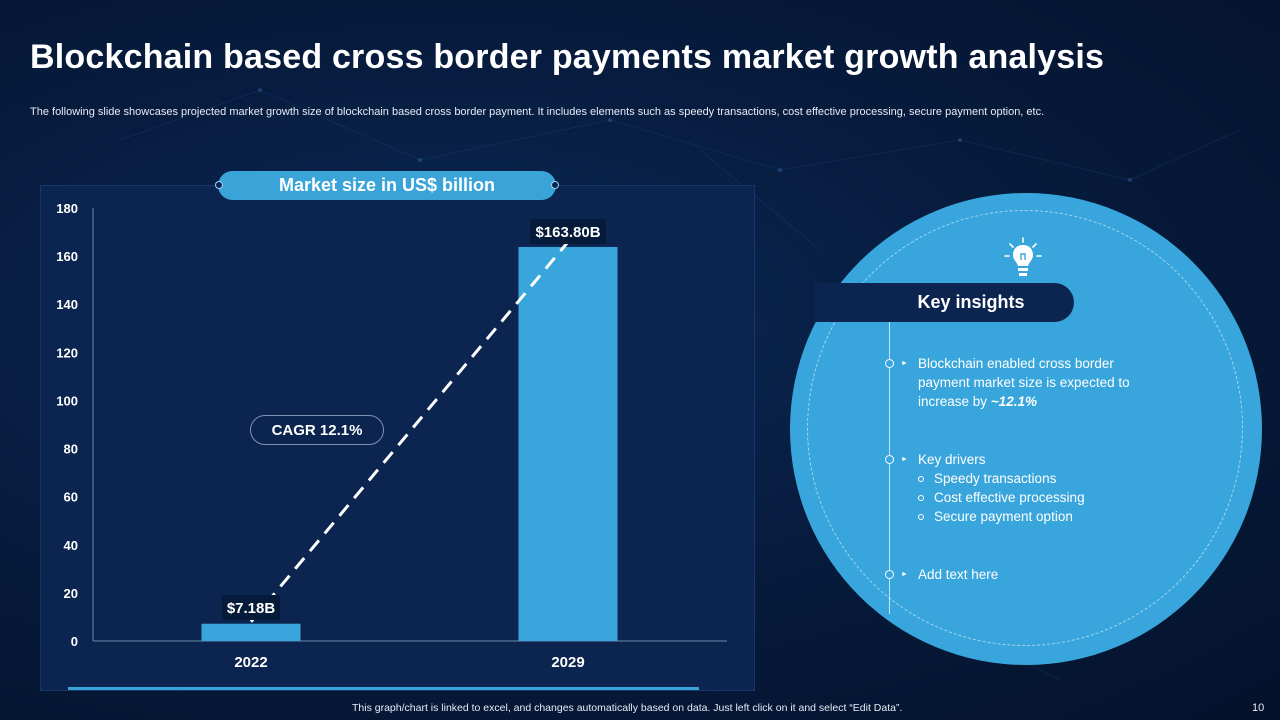  I want to click on y-tick-label: 0, so click(74, 641).